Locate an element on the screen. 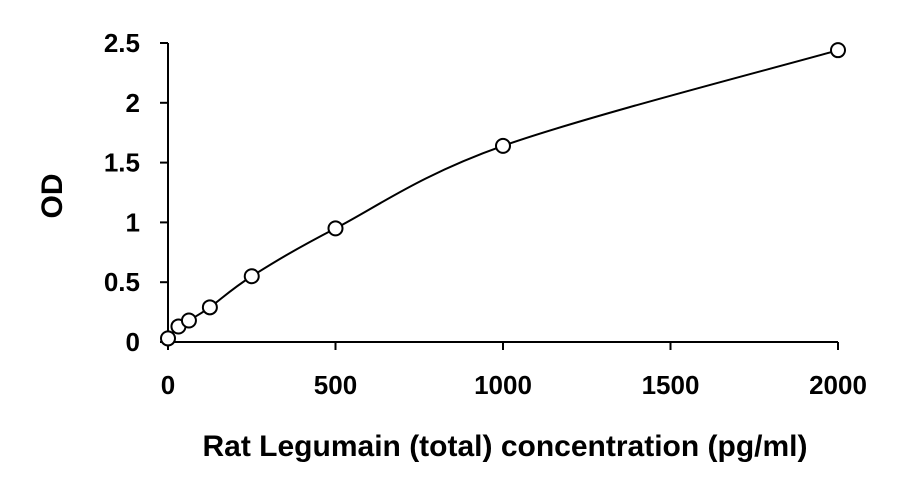 This screenshot has width=922, height=501. x-axis-ticks: 0 500 1000 1500 2000 is located at coordinates (514, 371).